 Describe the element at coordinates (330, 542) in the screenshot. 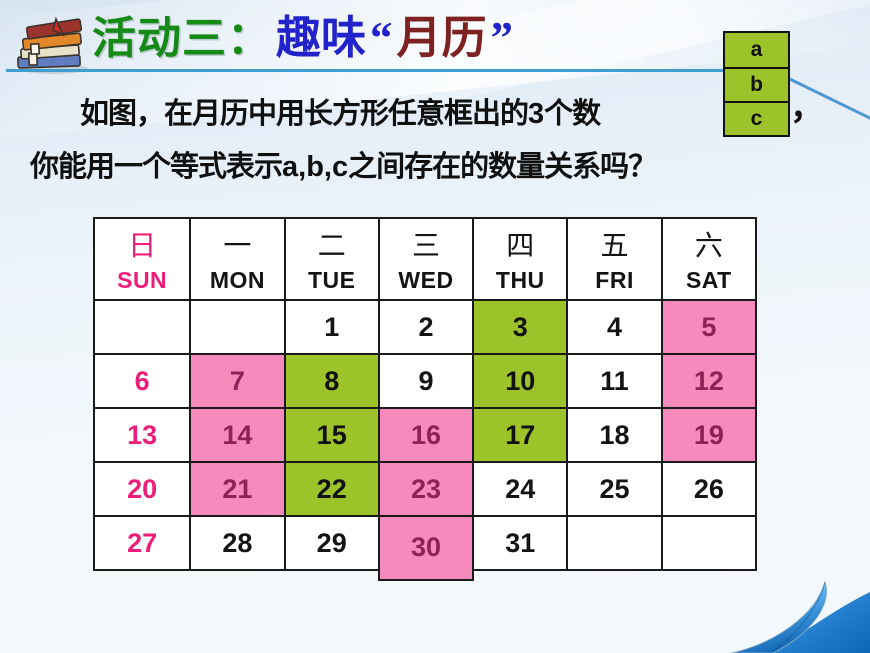

I see `calendar-day-29: 29` at that location.